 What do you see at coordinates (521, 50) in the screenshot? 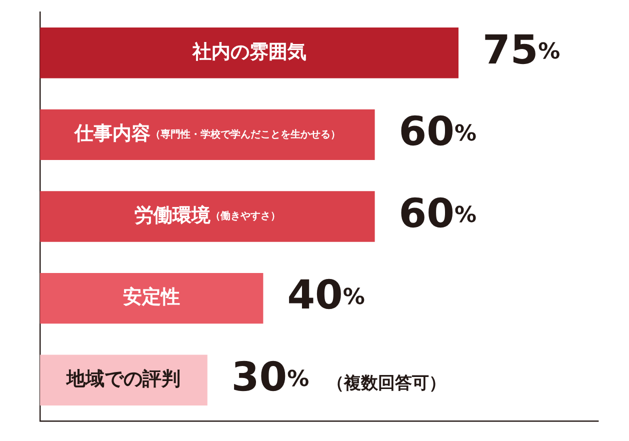
I see `data-label: 75%` at bounding box center [521, 50].